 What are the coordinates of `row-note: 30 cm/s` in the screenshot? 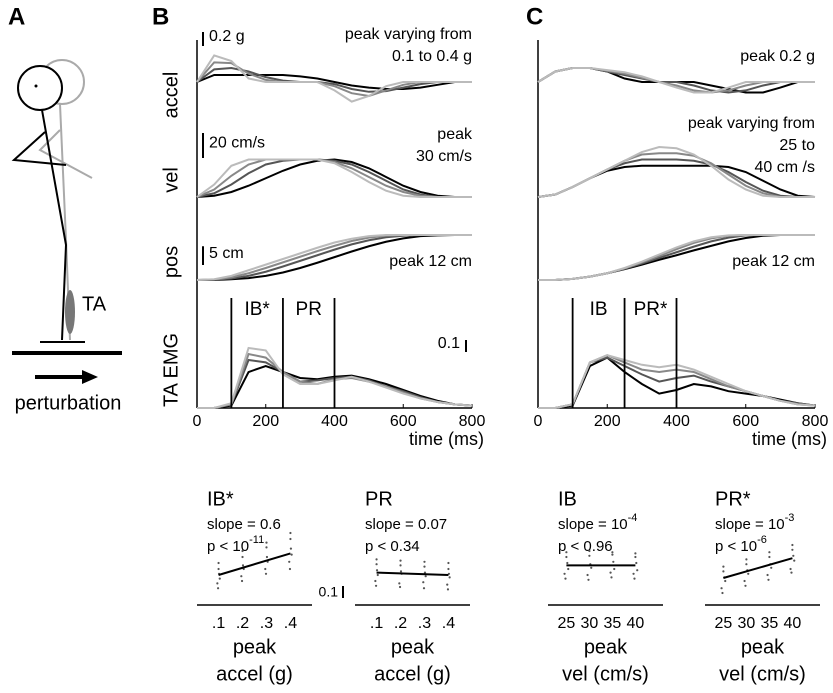 It's located at (444, 156).